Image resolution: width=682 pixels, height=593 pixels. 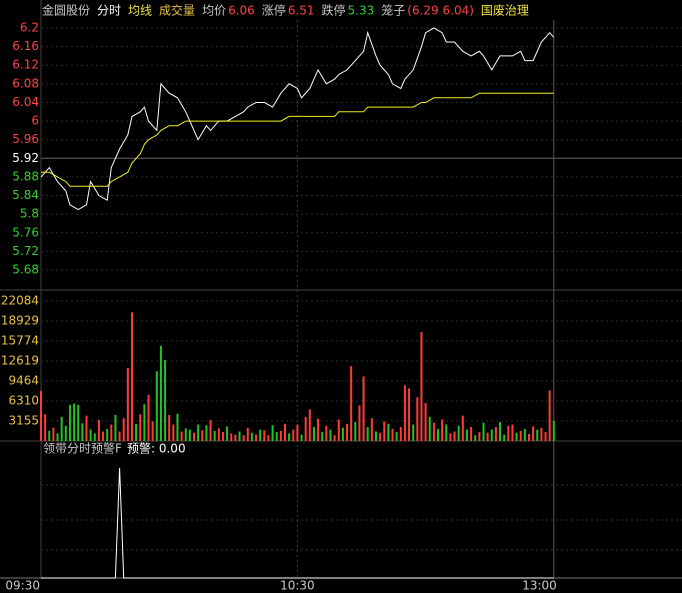 What do you see at coordinates (20, 301) in the screenshot?
I see `y-tick-label: 22084` at bounding box center [20, 301].